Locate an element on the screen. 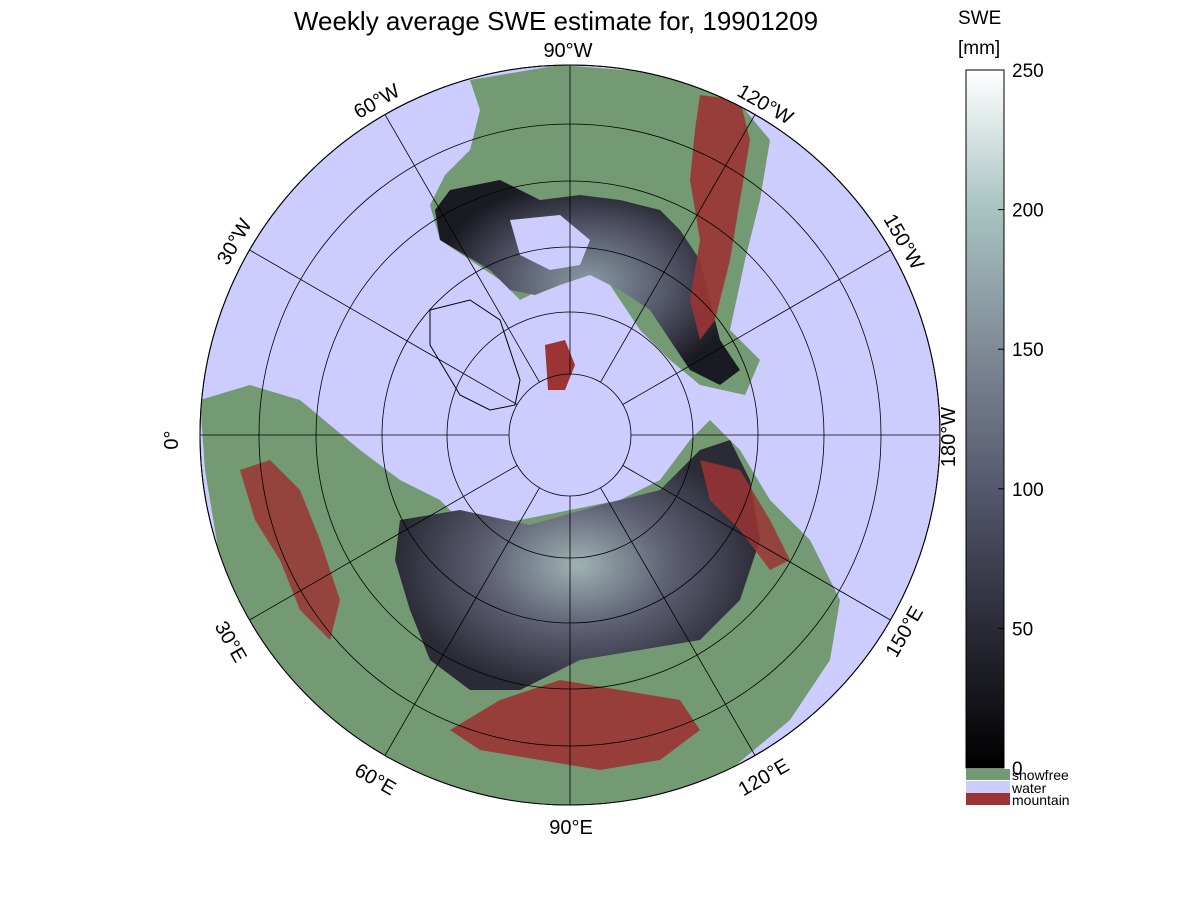 The image size is (1201, 901). mountains-east-siberia is located at coordinates (745, 515).